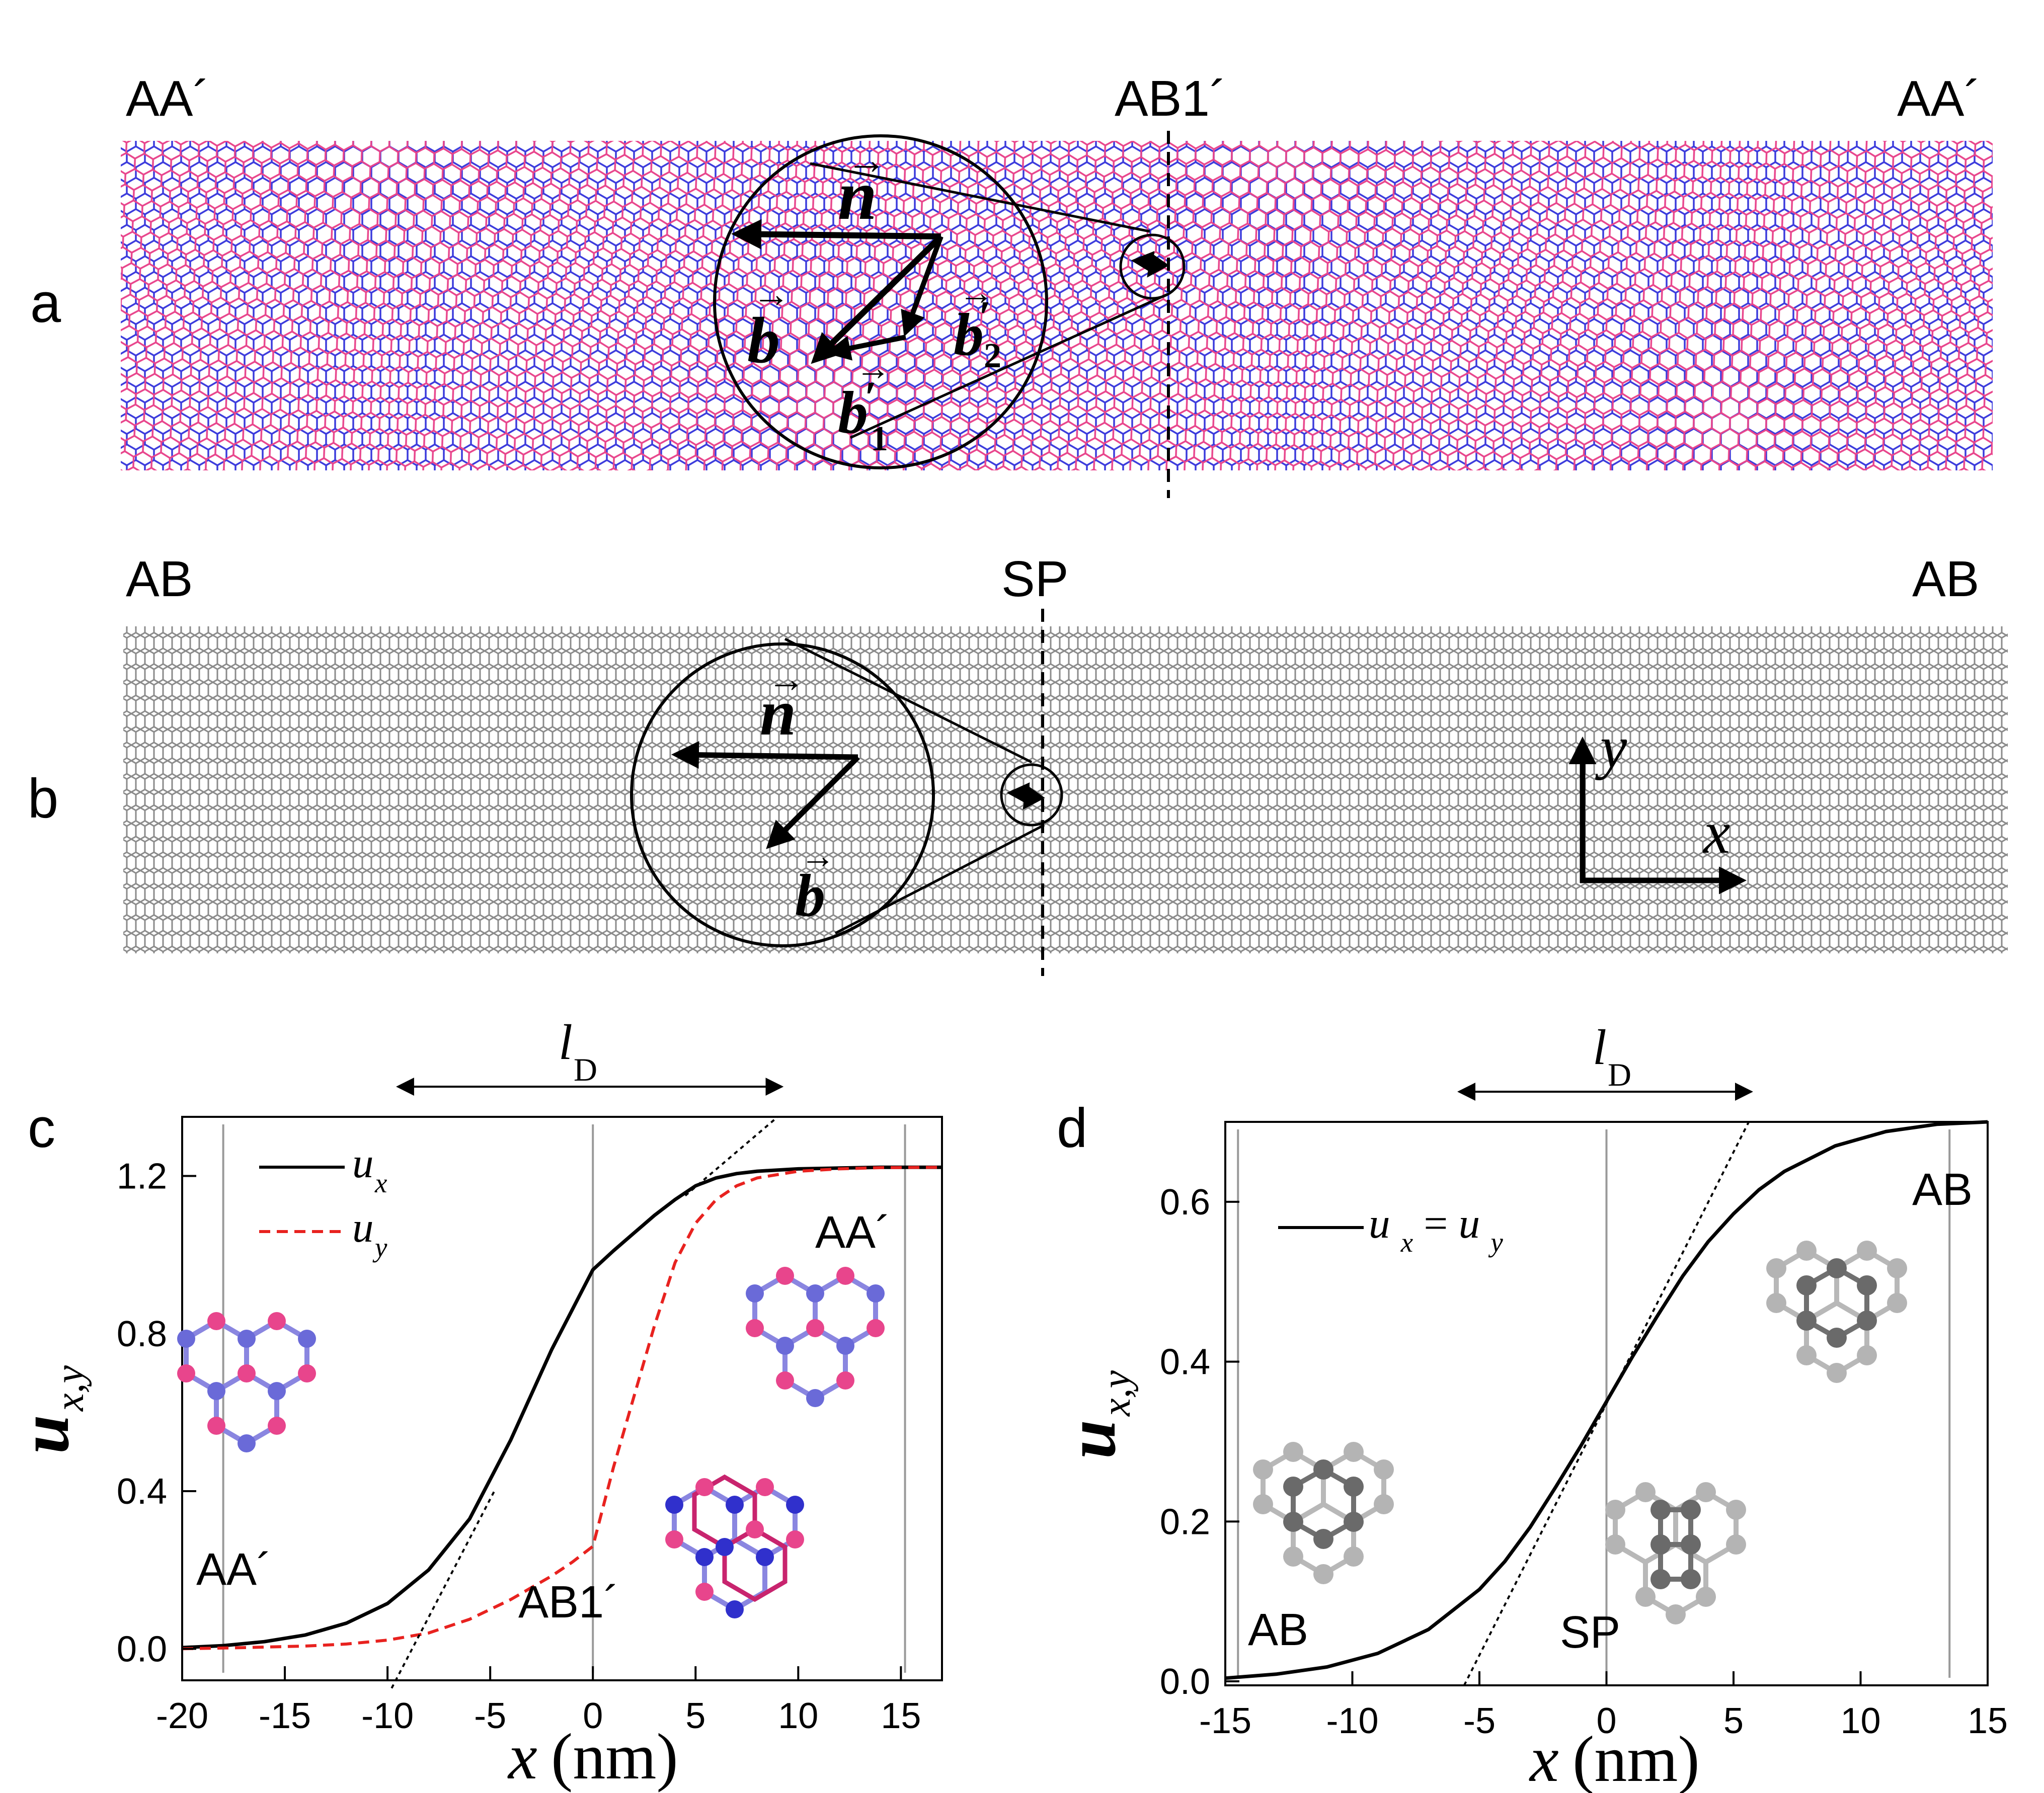 Image resolution: width=2044 pixels, height=1793 pixels. Describe the element at coordinates (1495, 1243) in the screenshot. I see `legend-sub2: y` at that location.